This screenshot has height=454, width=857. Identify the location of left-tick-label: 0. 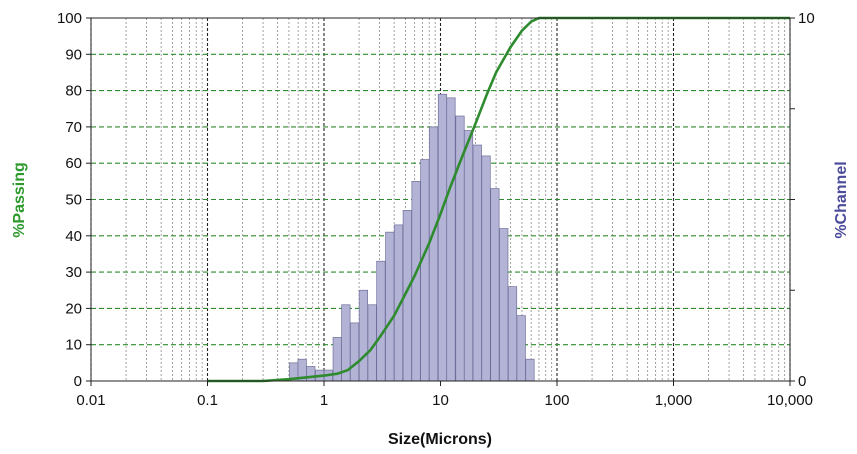
(78, 381).